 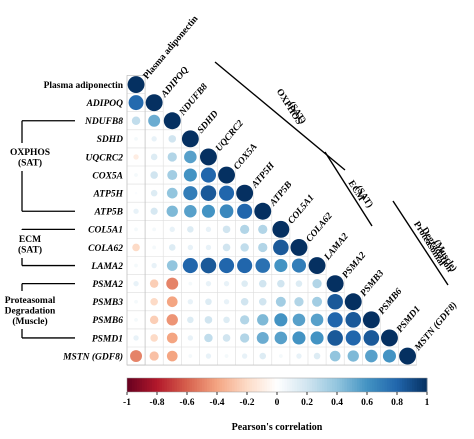 I want to click on colorbar-tick-label: -0.8, so click(x=156, y=403).